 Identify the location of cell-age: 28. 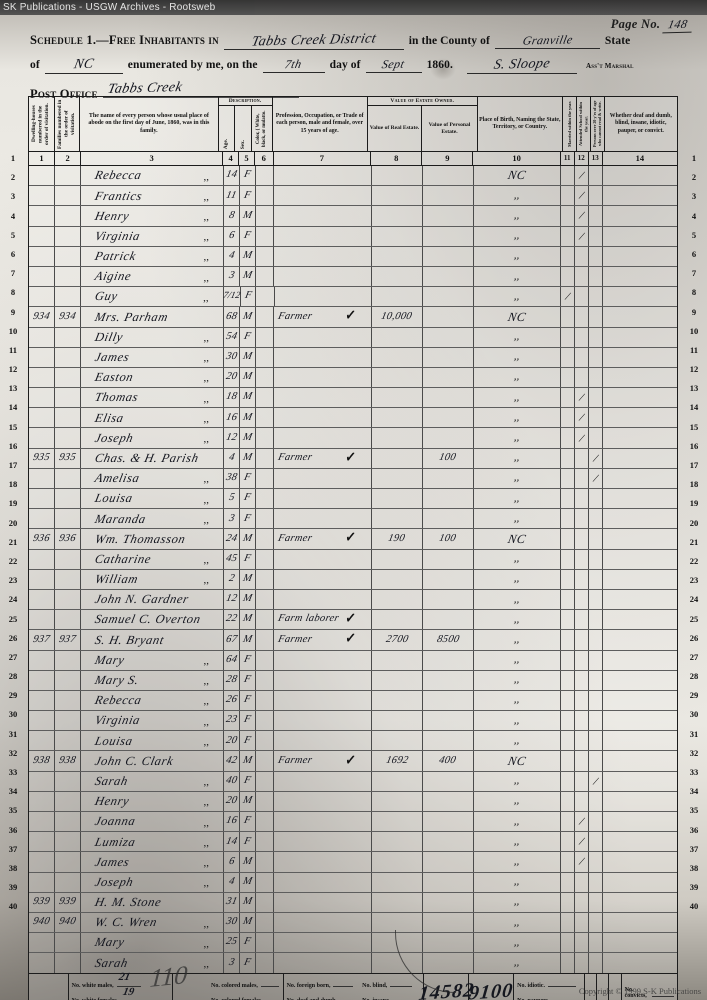
(232, 680).